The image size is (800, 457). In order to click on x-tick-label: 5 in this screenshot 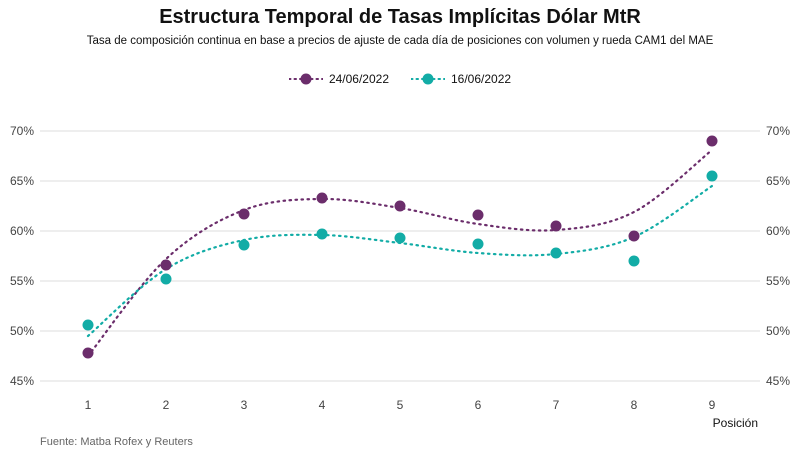, I will do `click(400, 405)`.